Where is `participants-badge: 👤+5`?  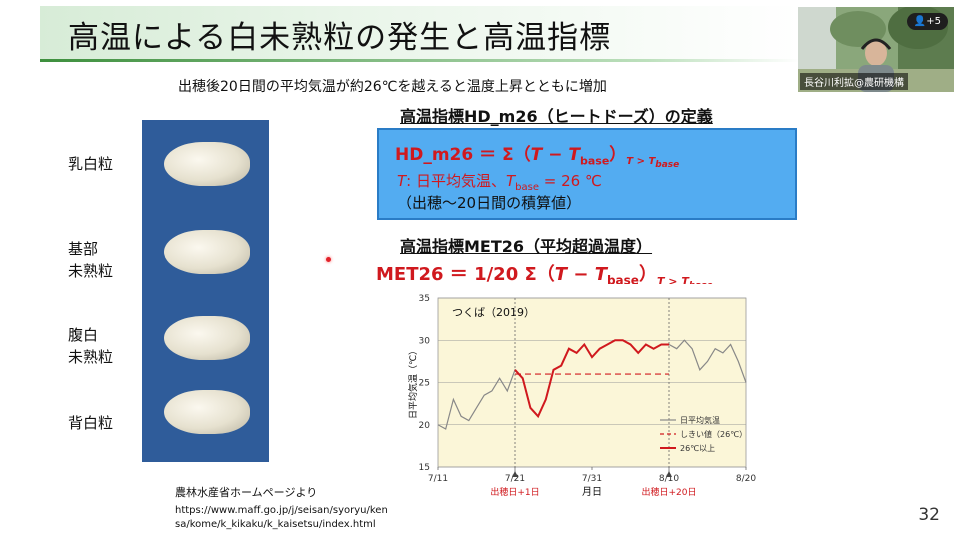
participants-badge: 👤+5 is located at coordinates (927, 21).